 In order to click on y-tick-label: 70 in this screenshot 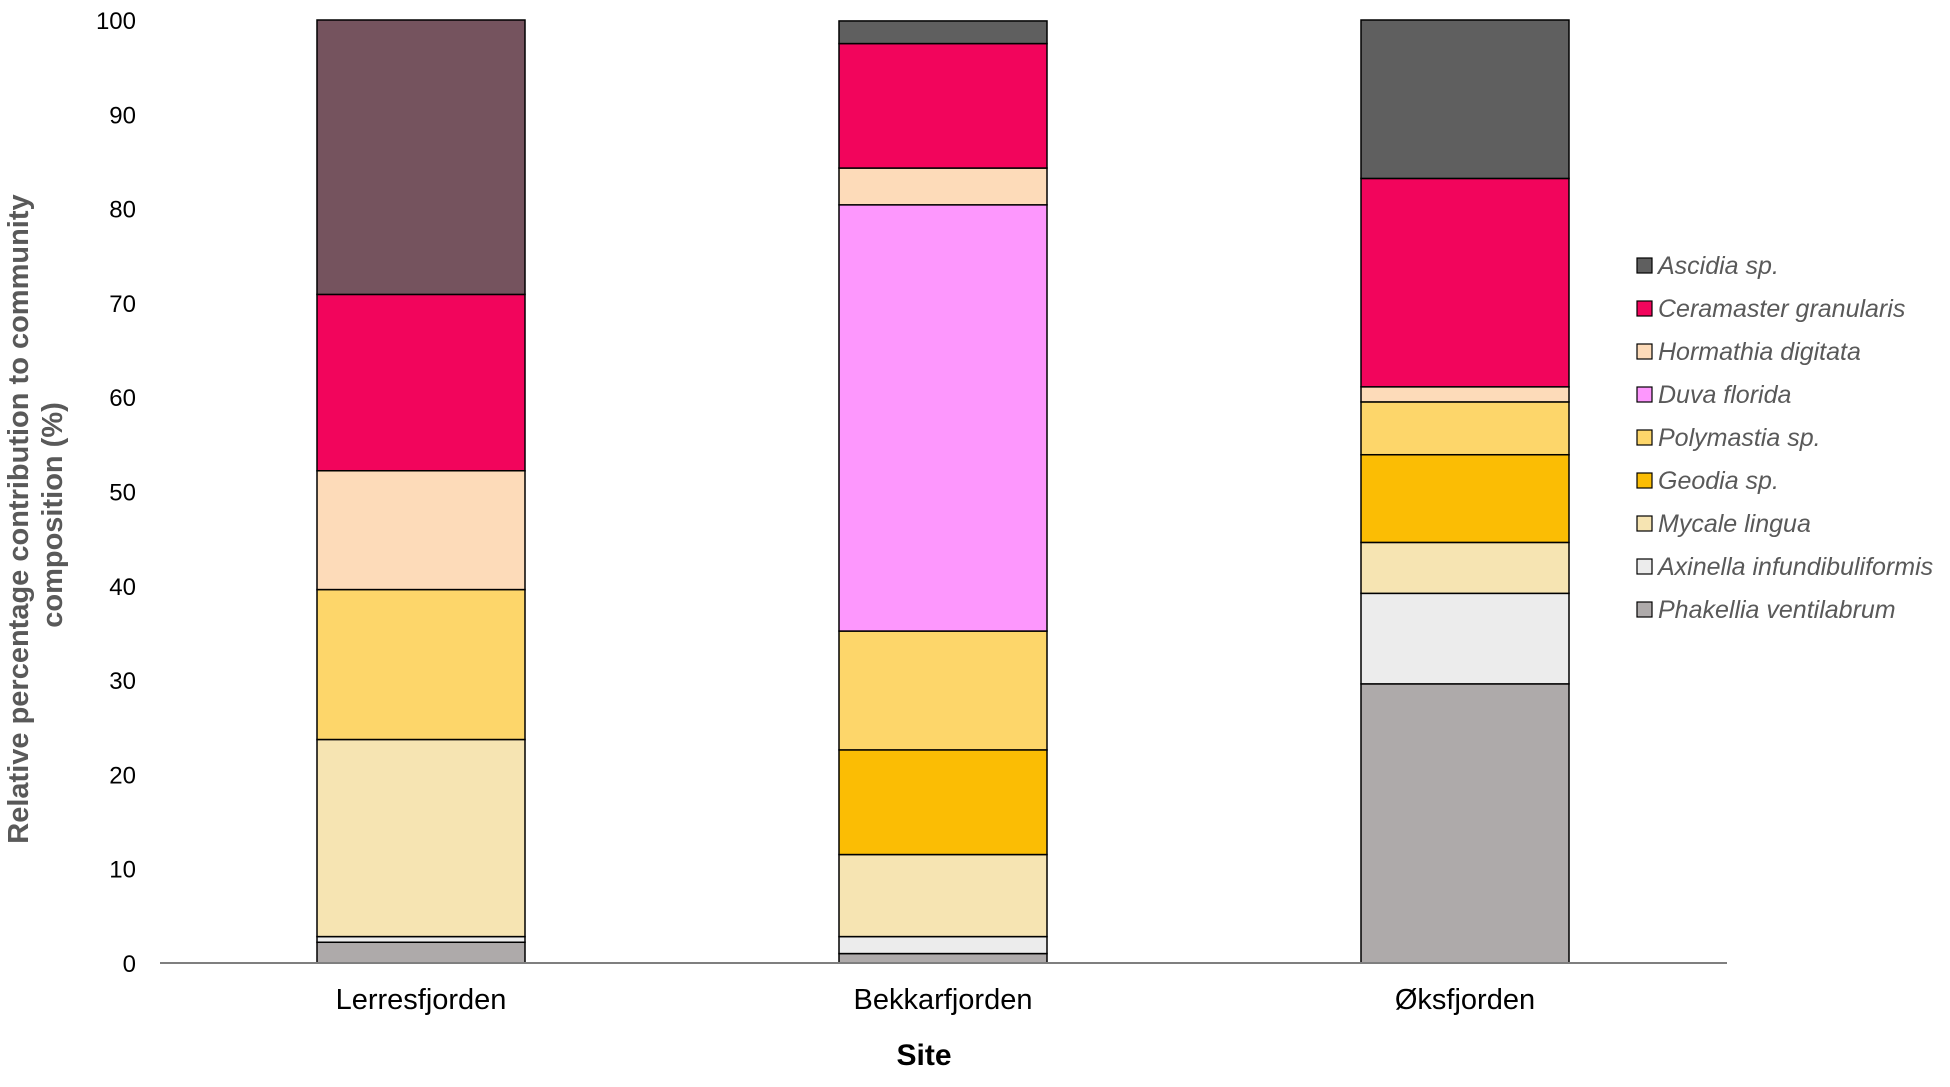, I will do `click(122, 304)`.